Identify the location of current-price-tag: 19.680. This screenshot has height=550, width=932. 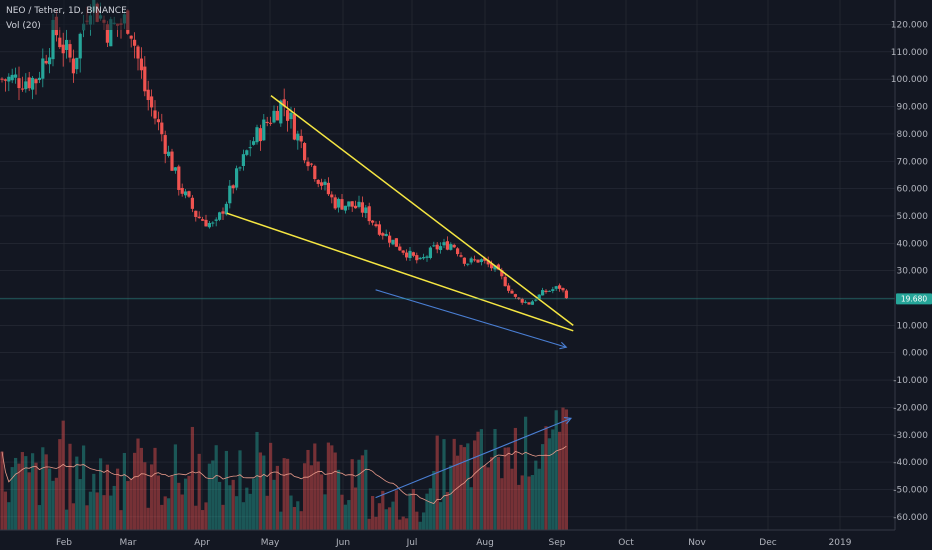
(914, 299).